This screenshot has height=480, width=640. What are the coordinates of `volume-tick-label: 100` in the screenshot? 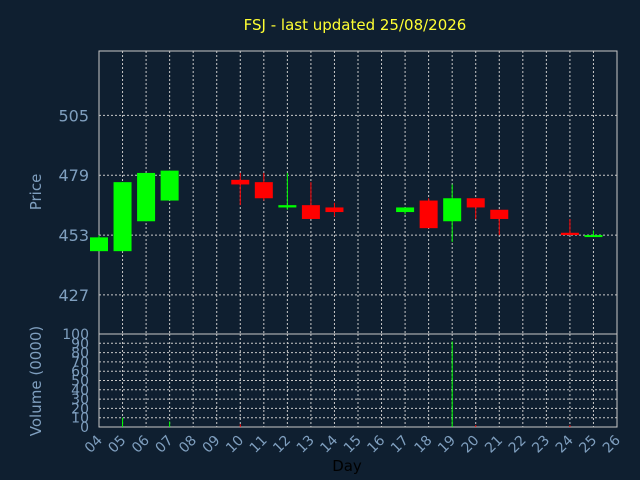 It's located at (75, 335).